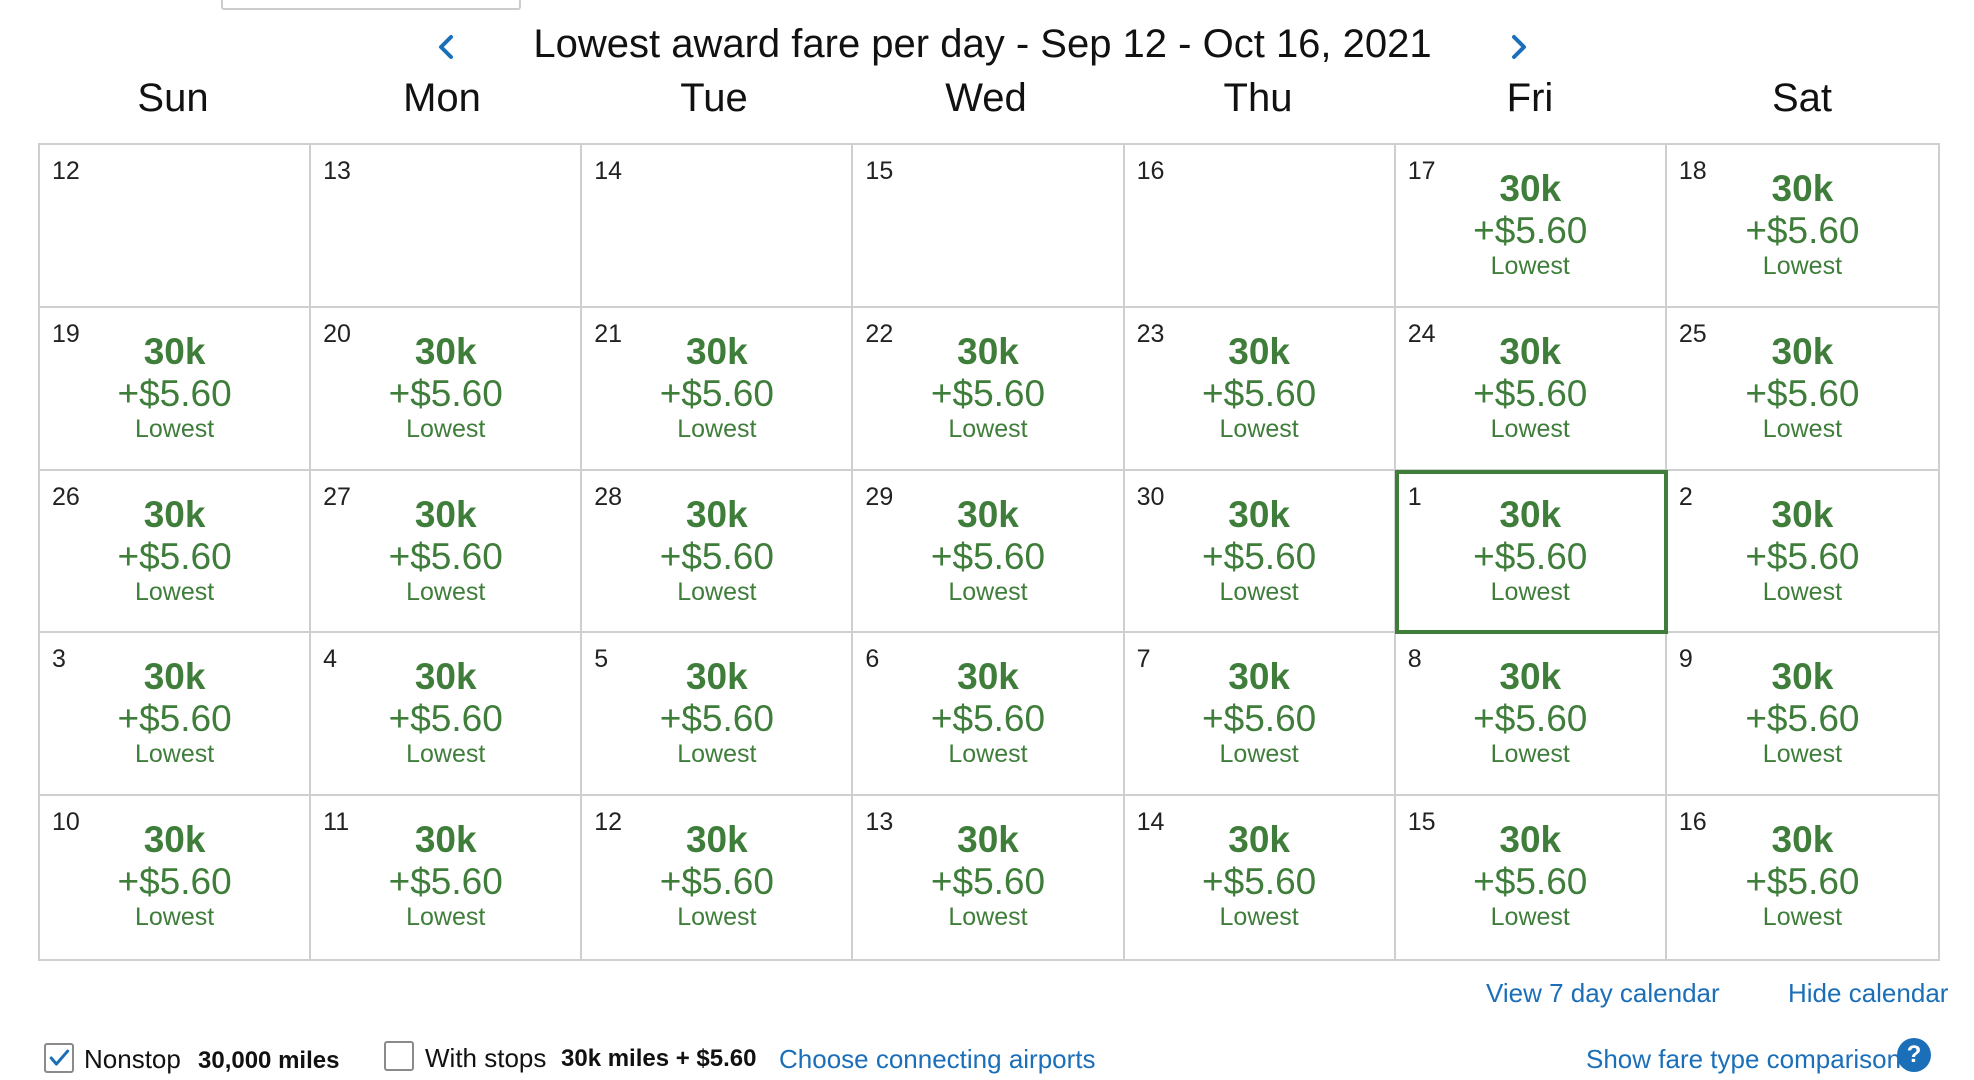 The image size is (1974, 1080). Describe the element at coordinates (447, 552) in the screenshot. I see `calendar-day-cell: 27 30k +$5.60 Lowest` at that location.